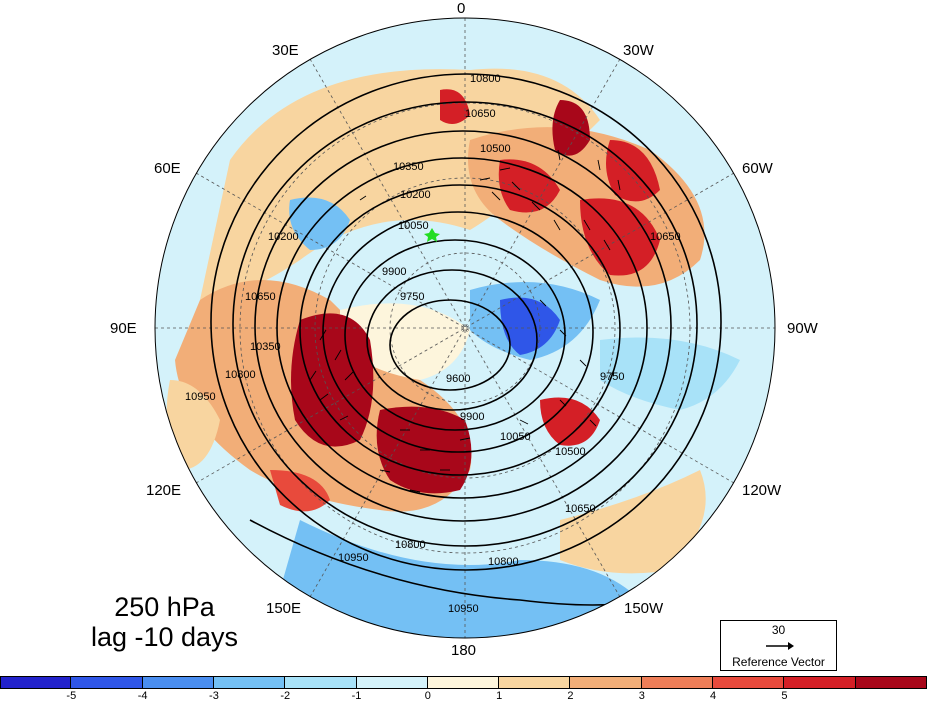 This screenshot has height=702, width=928. I want to click on reference-arrow-icon, so click(780, 646).